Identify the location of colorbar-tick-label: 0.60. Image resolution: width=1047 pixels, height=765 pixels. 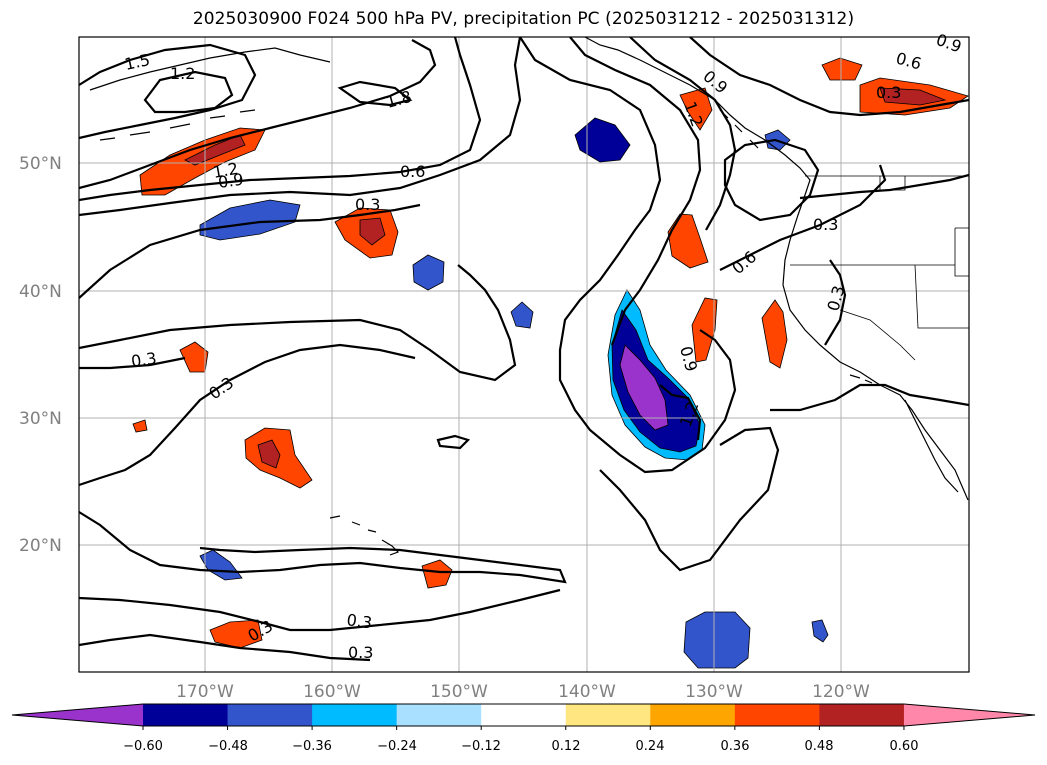
(904, 746).